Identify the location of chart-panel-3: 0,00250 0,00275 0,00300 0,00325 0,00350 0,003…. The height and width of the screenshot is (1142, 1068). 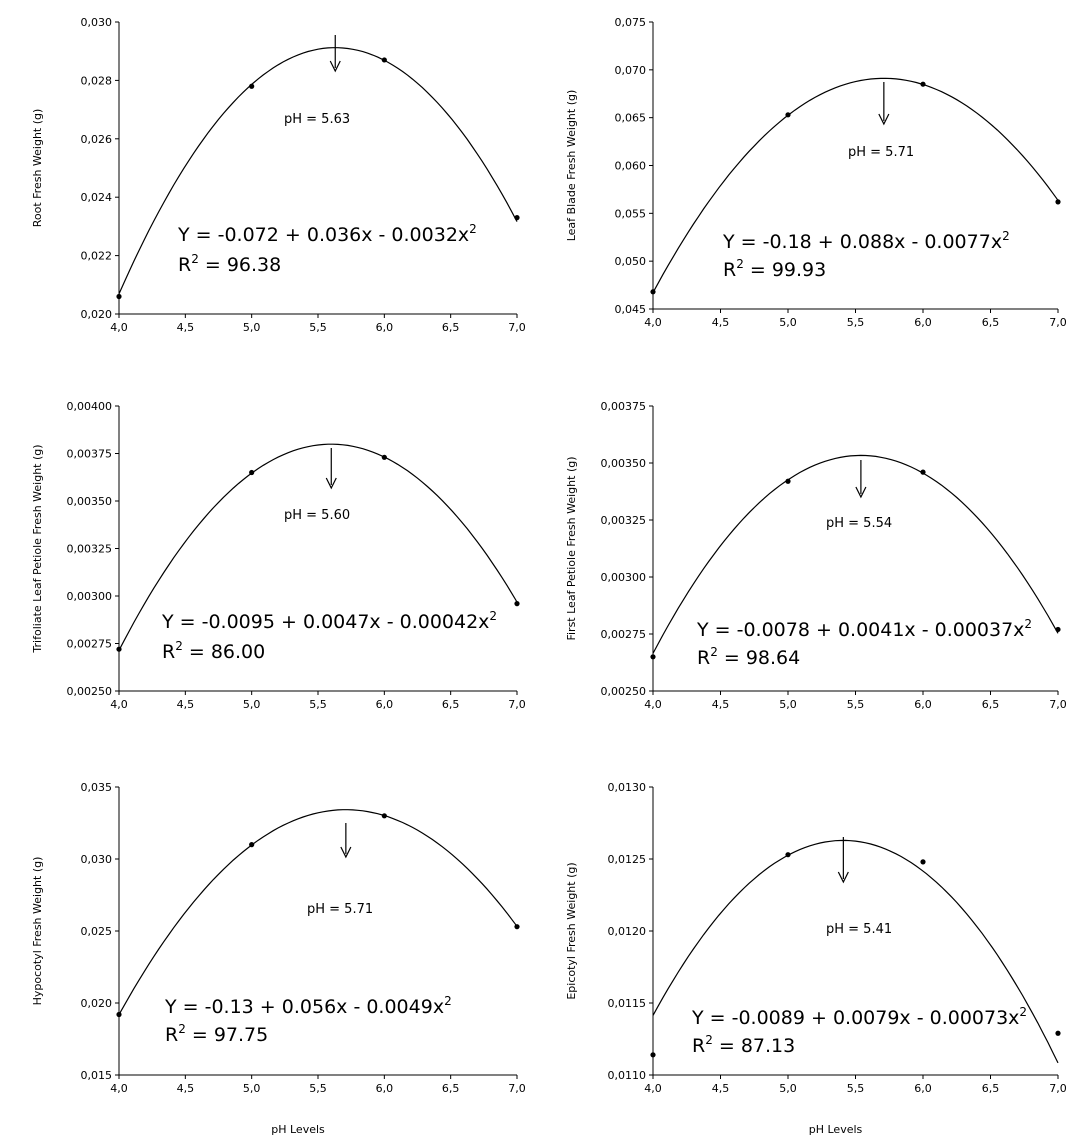
(278, 555).